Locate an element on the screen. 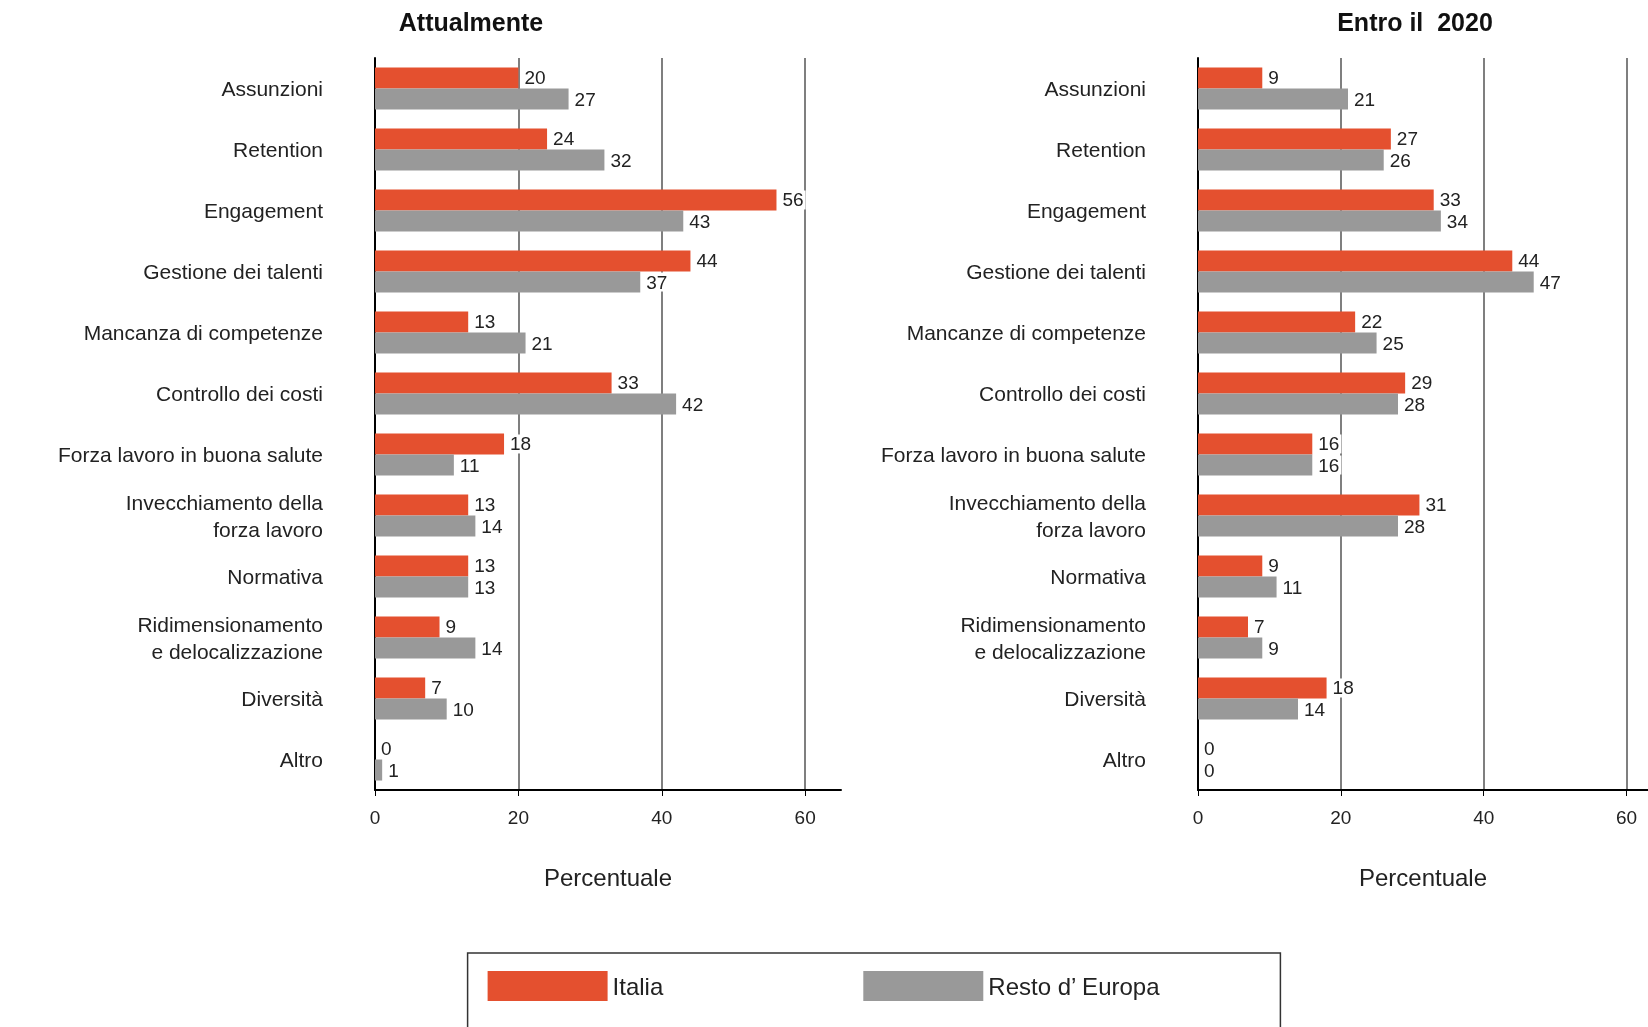 This screenshot has height=1027, width=1648. x-tick-label: 40 is located at coordinates (1484, 817).